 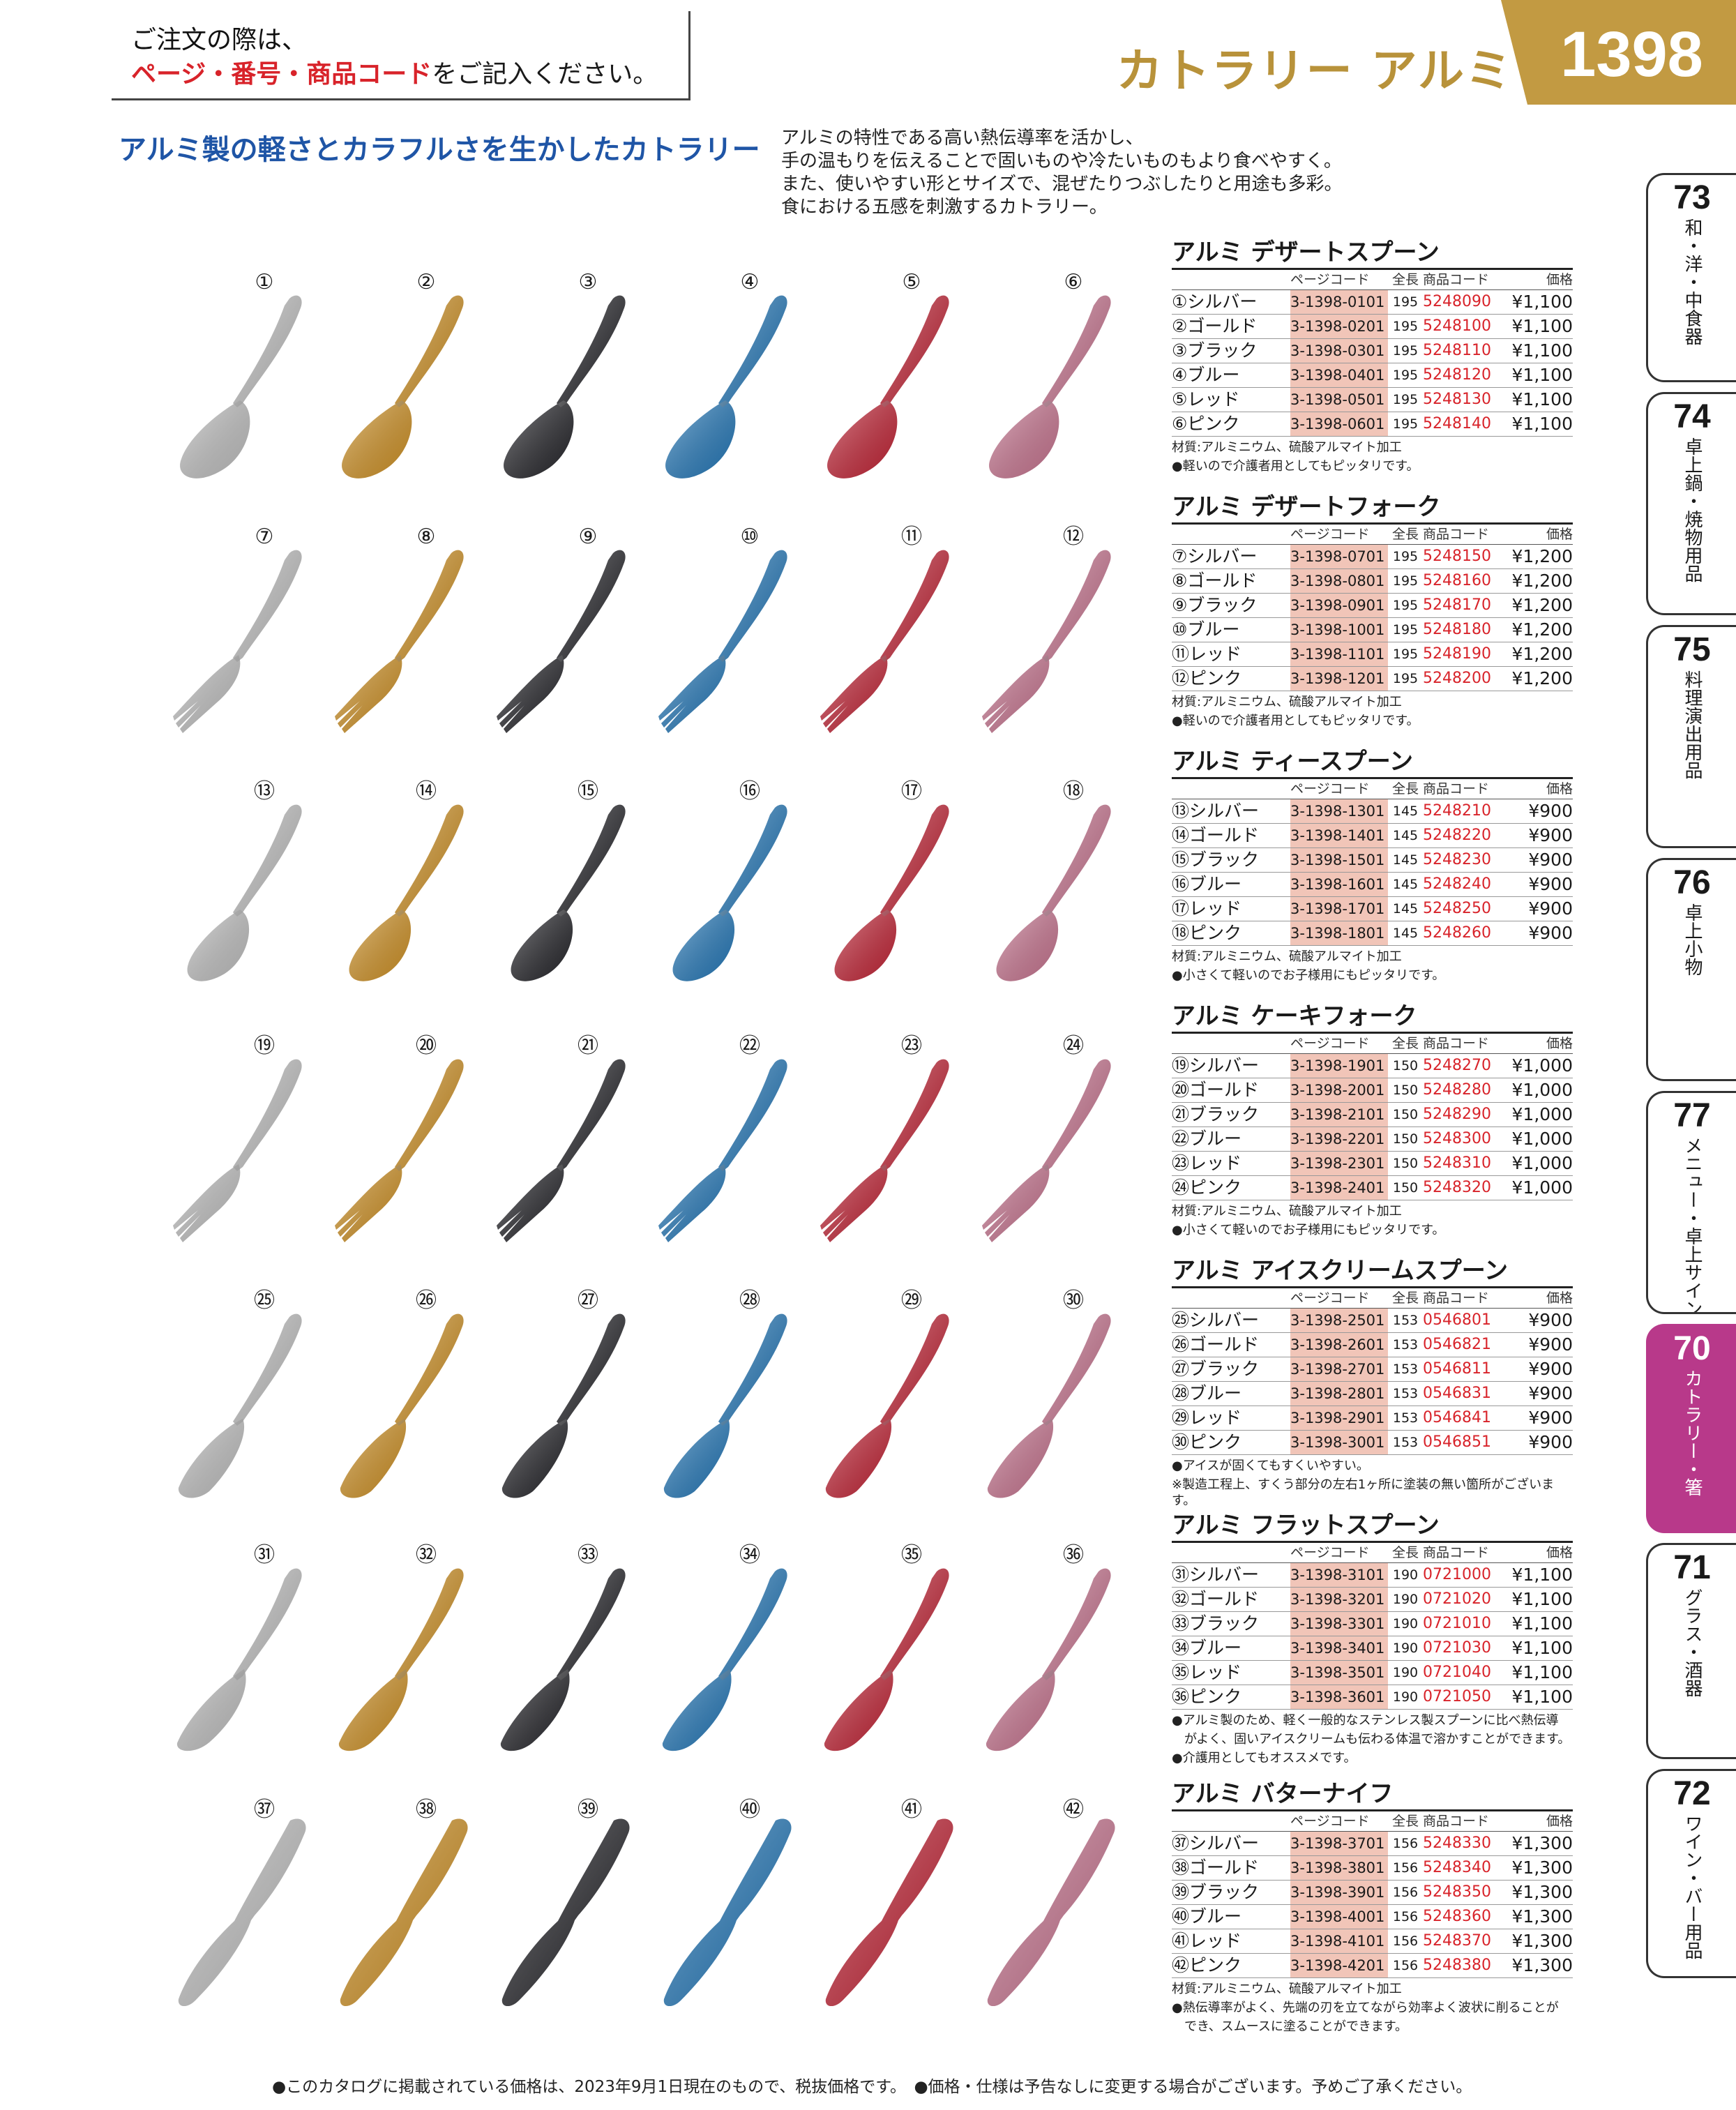 What do you see at coordinates (1215, 556) in the screenshot?
I see `color-name: ⑦シルバー` at bounding box center [1215, 556].